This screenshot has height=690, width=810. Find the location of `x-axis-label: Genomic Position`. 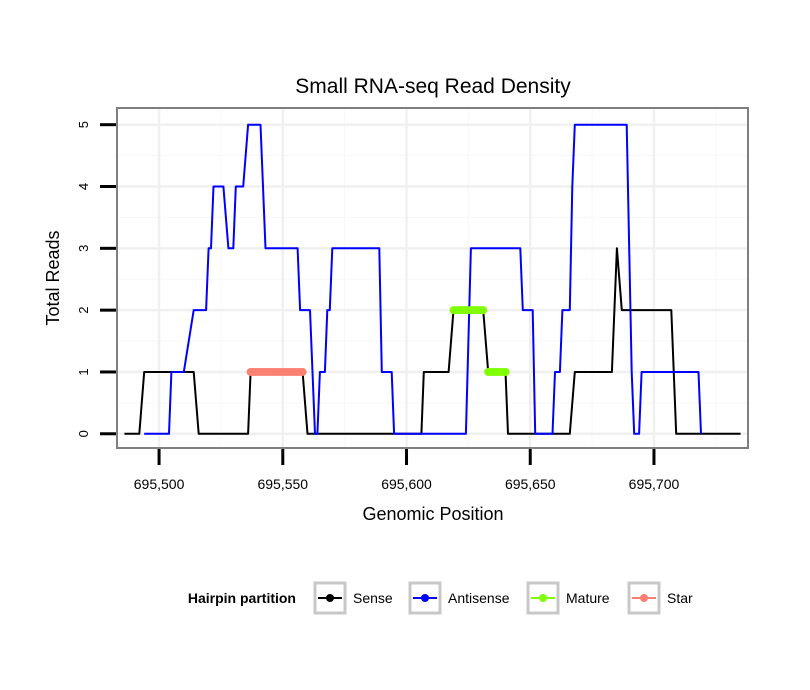

x-axis-label: Genomic Position is located at coordinates (432, 514).